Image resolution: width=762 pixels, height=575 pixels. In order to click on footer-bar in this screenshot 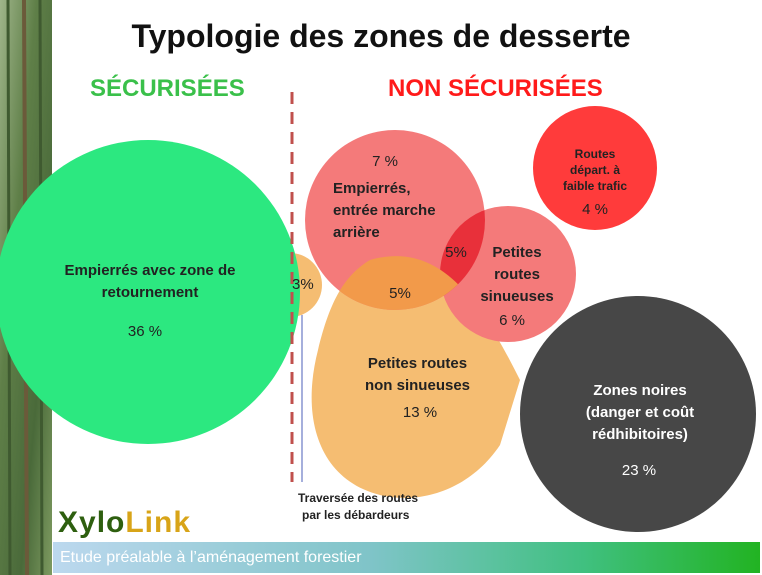, I will do `click(406, 557)`.